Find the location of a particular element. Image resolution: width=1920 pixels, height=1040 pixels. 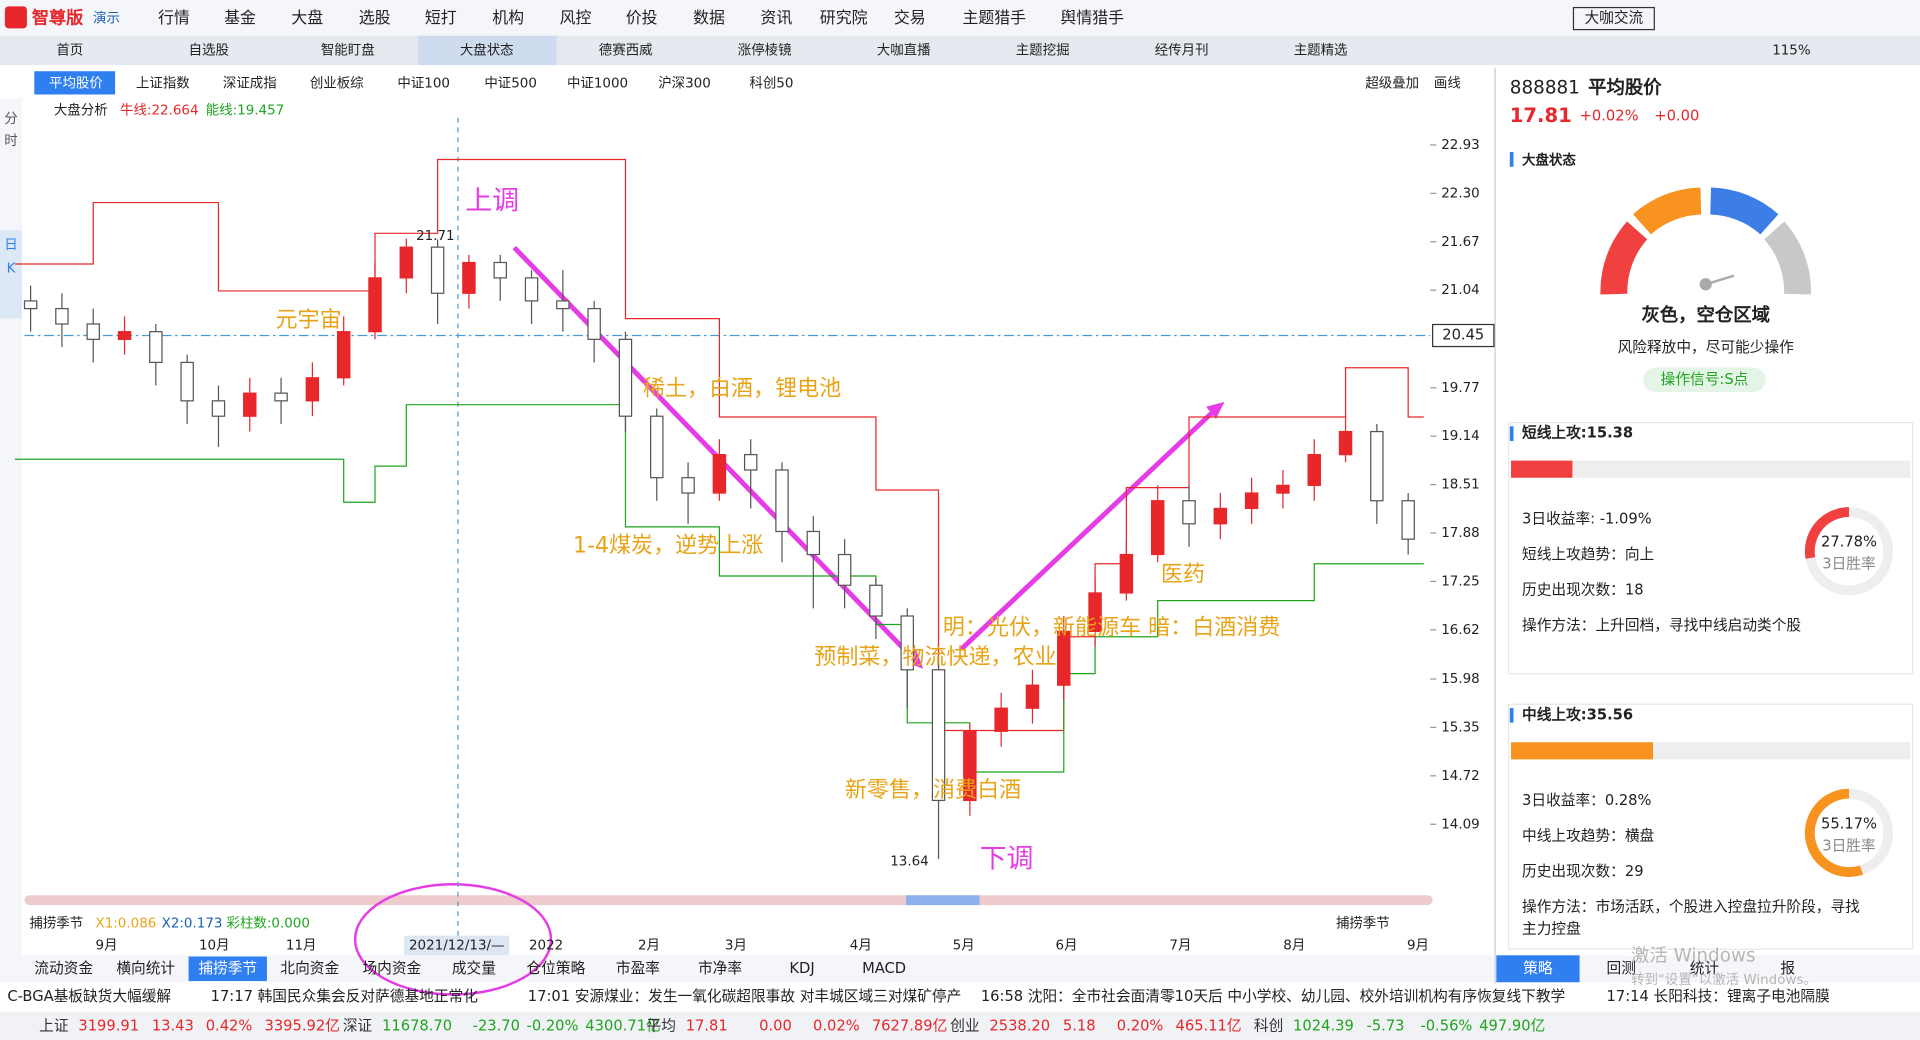

toolbar-button: 上证指数 is located at coordinates (163, 83).